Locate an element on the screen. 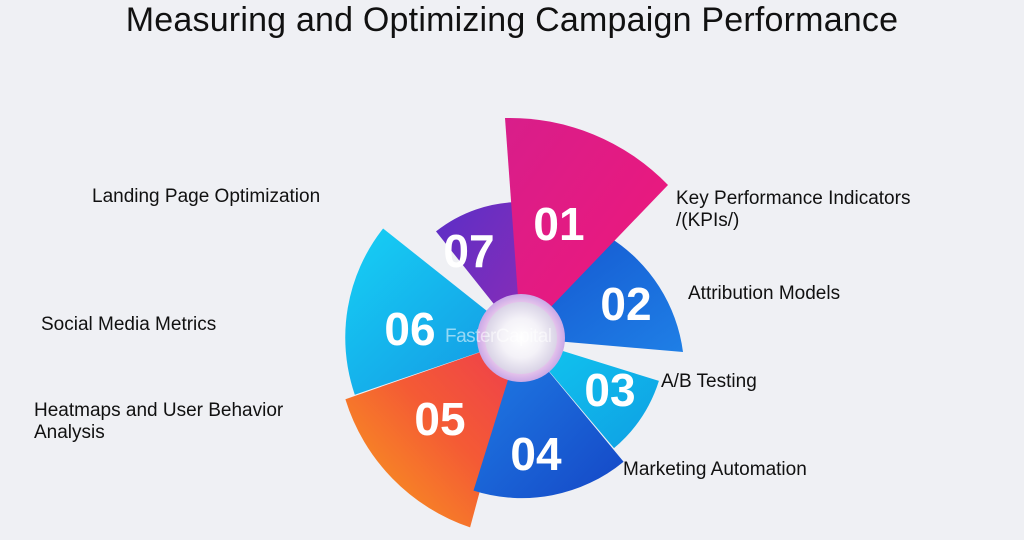 Image resolution: width=1024 pixels, height=540 pixels. label-02: Attribution Models is located at coordinates (764, 293).